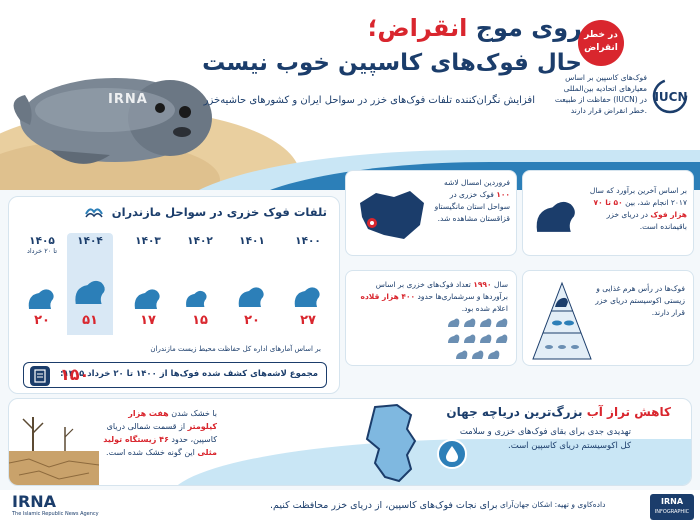  I want to click on irna-watermark: IRNA, so click(128, 99).